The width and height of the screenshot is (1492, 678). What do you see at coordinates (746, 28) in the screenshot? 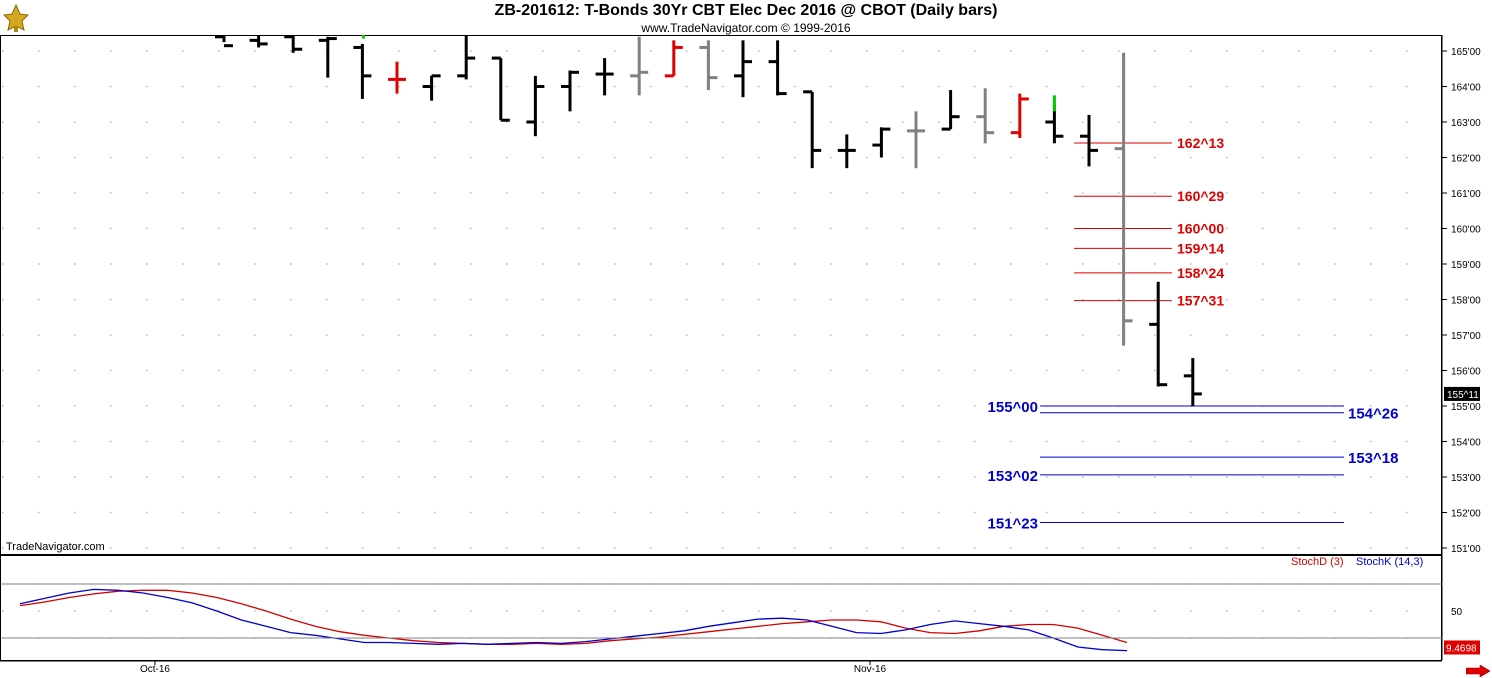
I see `copyright-line: www.TradeNavigator.com © 1999-2016` at bounding box center [746, 28].